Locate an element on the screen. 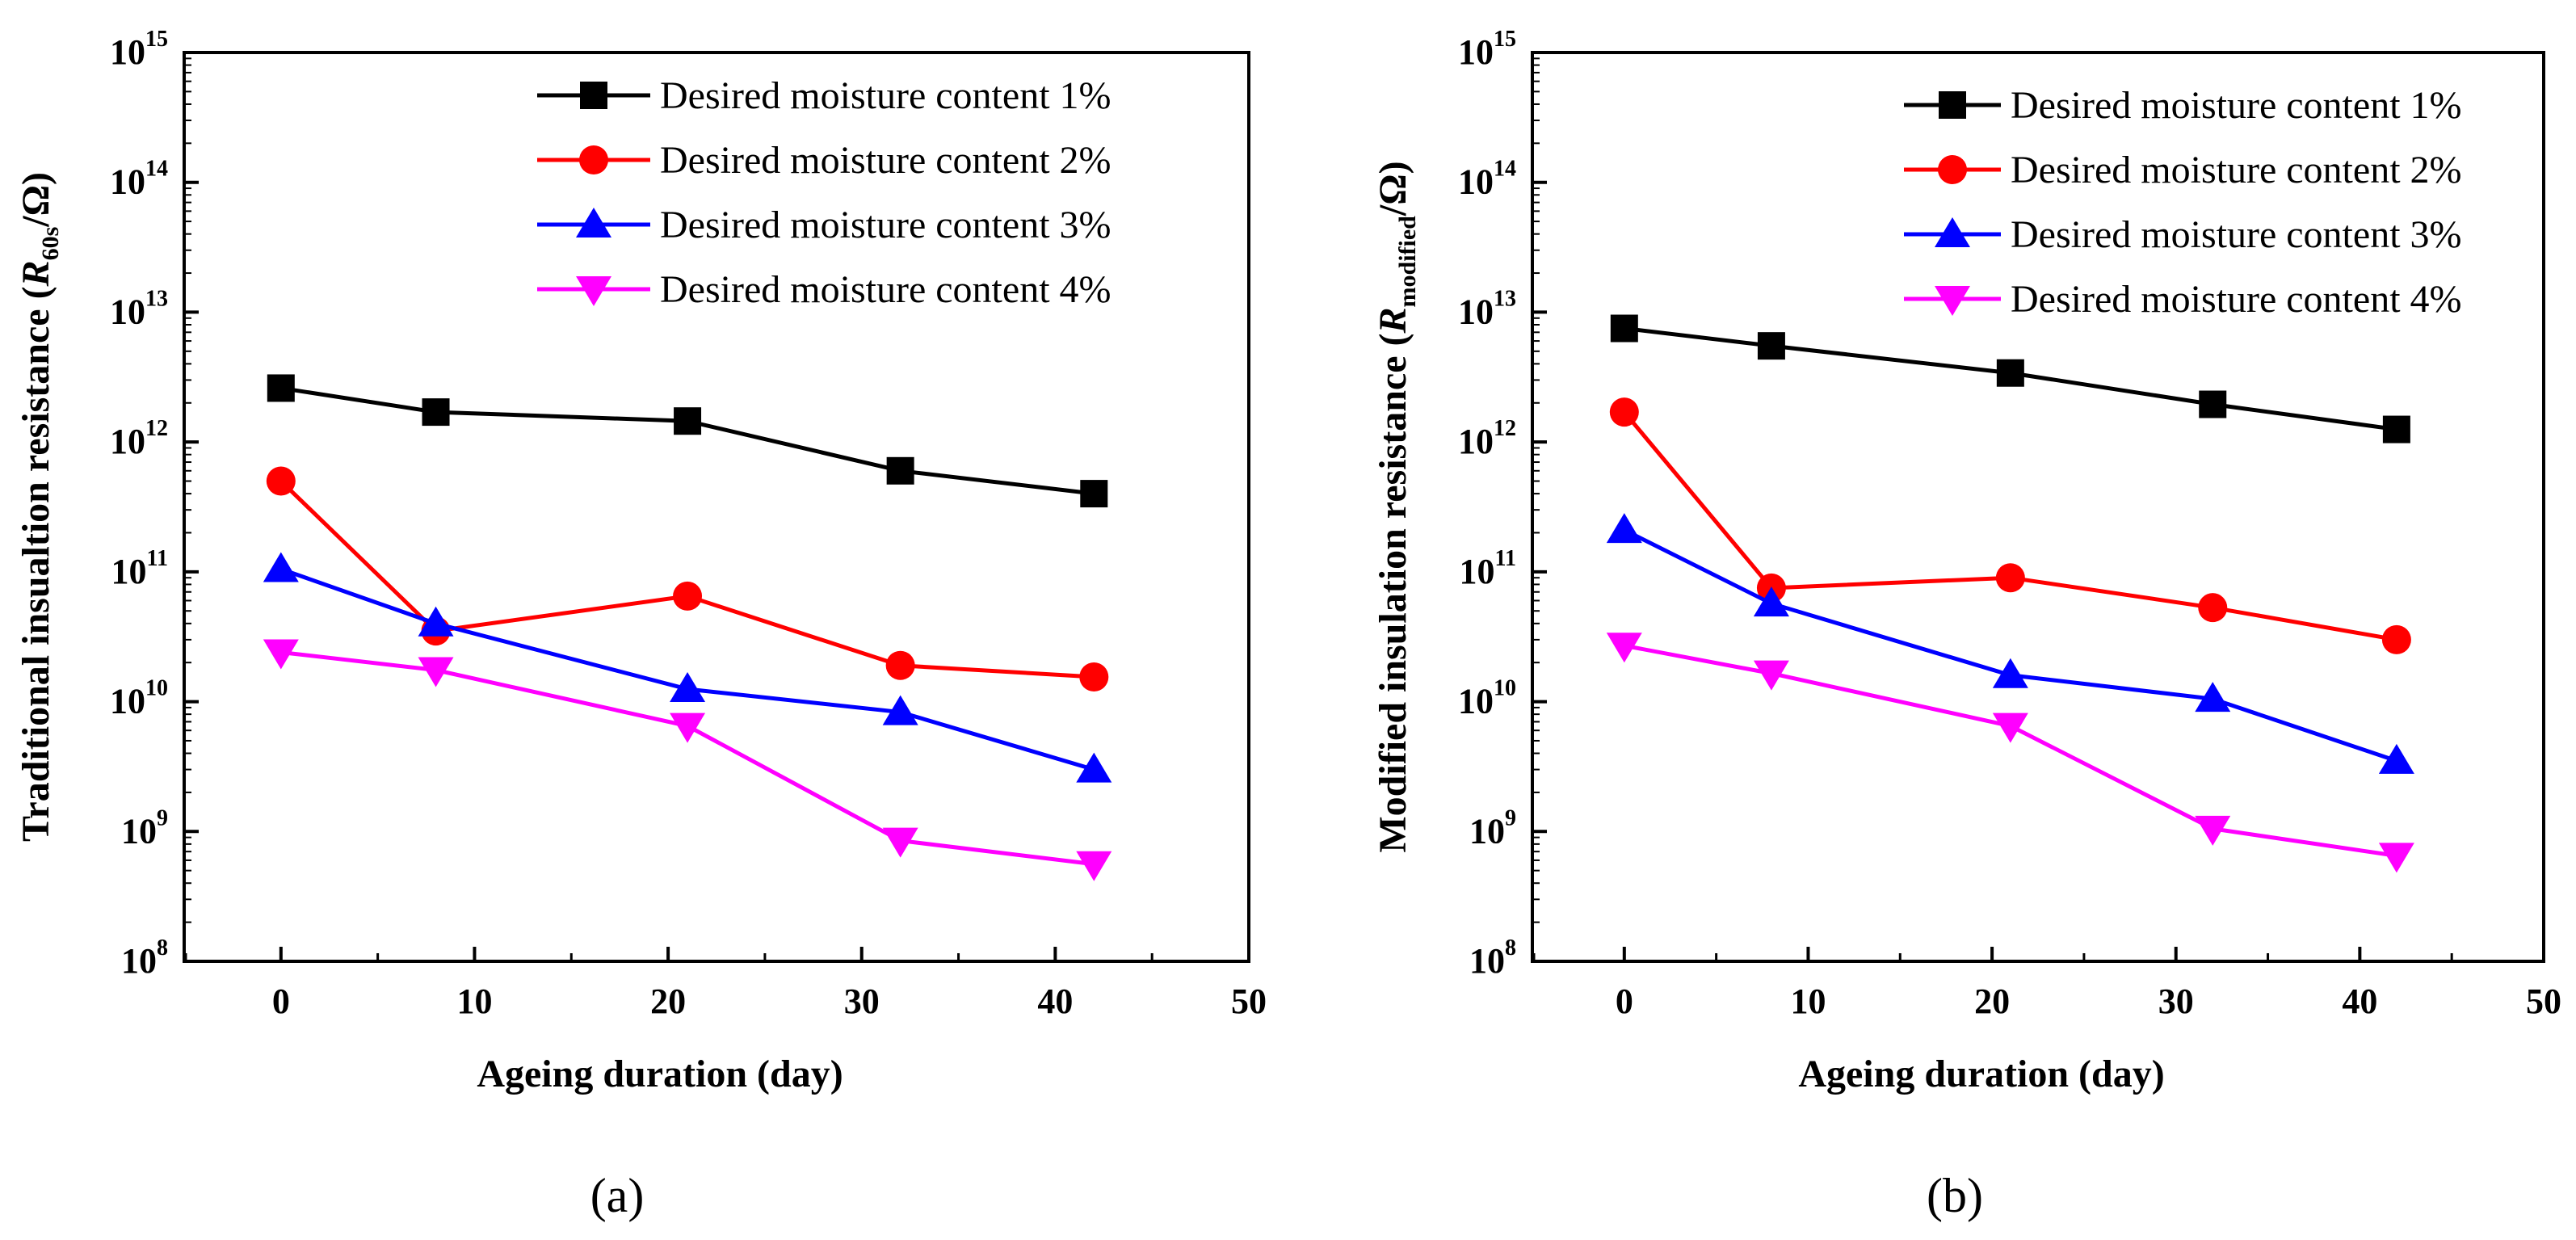 This screenshot has width=2576, height=1240. y-tick-label: 1011 is located at coordinates (139, 568).